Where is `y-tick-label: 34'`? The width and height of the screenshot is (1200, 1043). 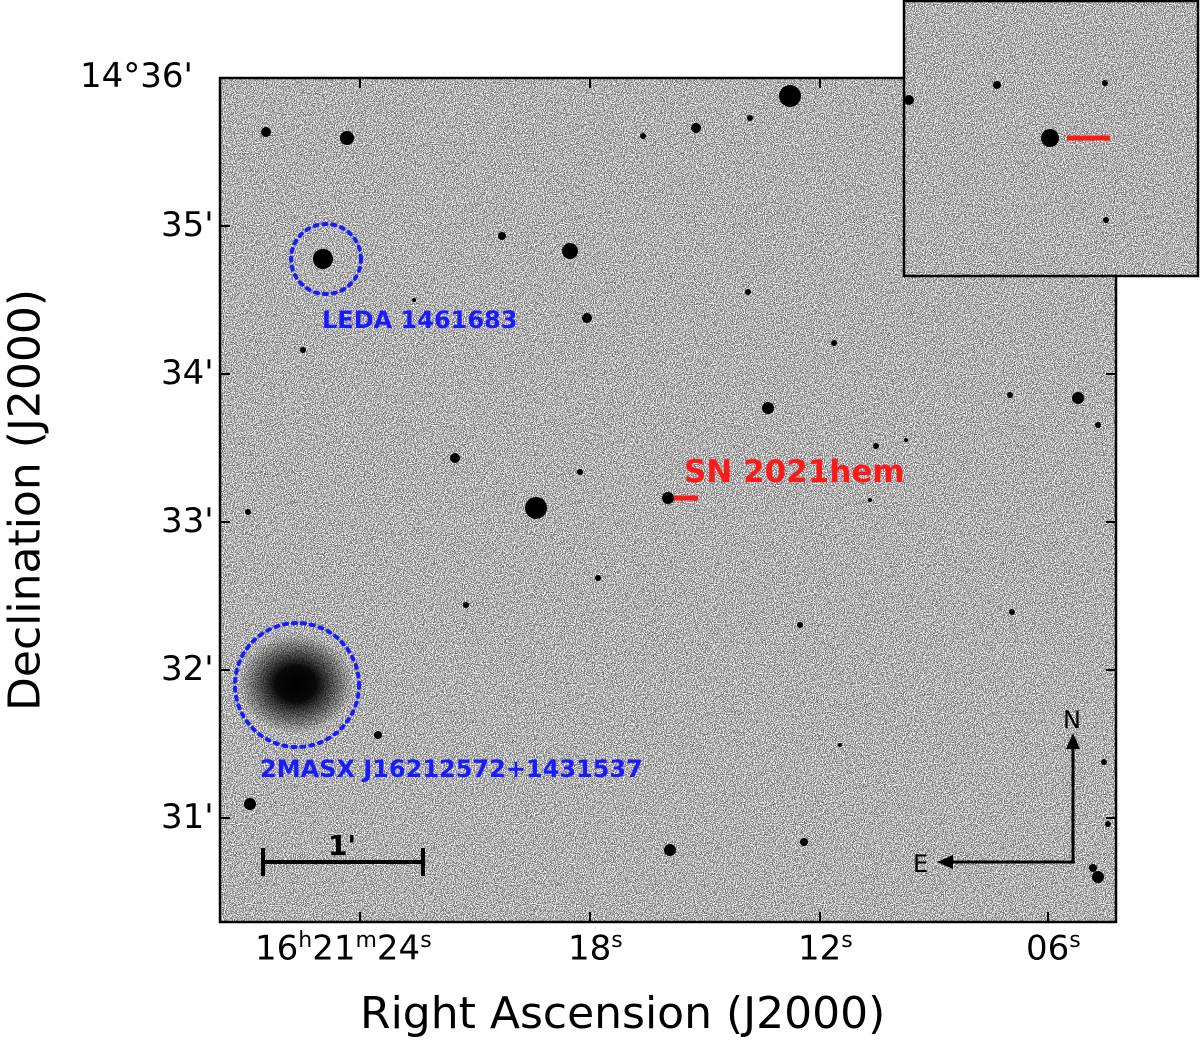 y-tick-label: 34' is located at coordinates (187, 373).